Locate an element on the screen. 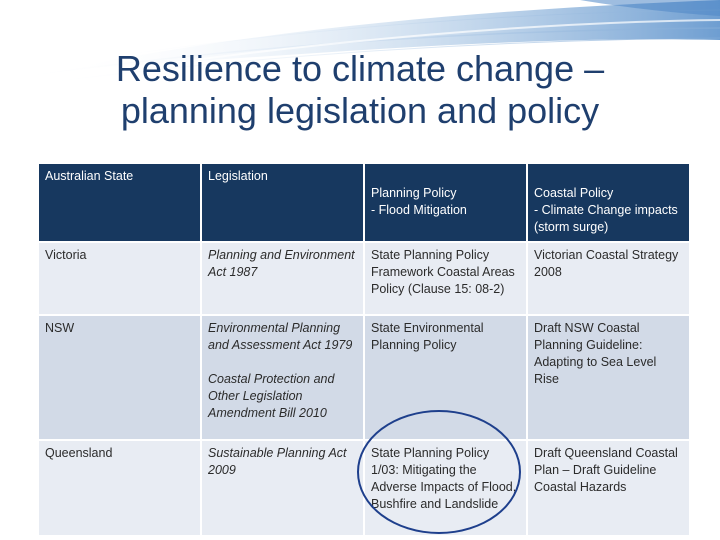 The width and height of the screenshot is (720, 540). cell-state: Victoria is located at coordinates (119, 278).